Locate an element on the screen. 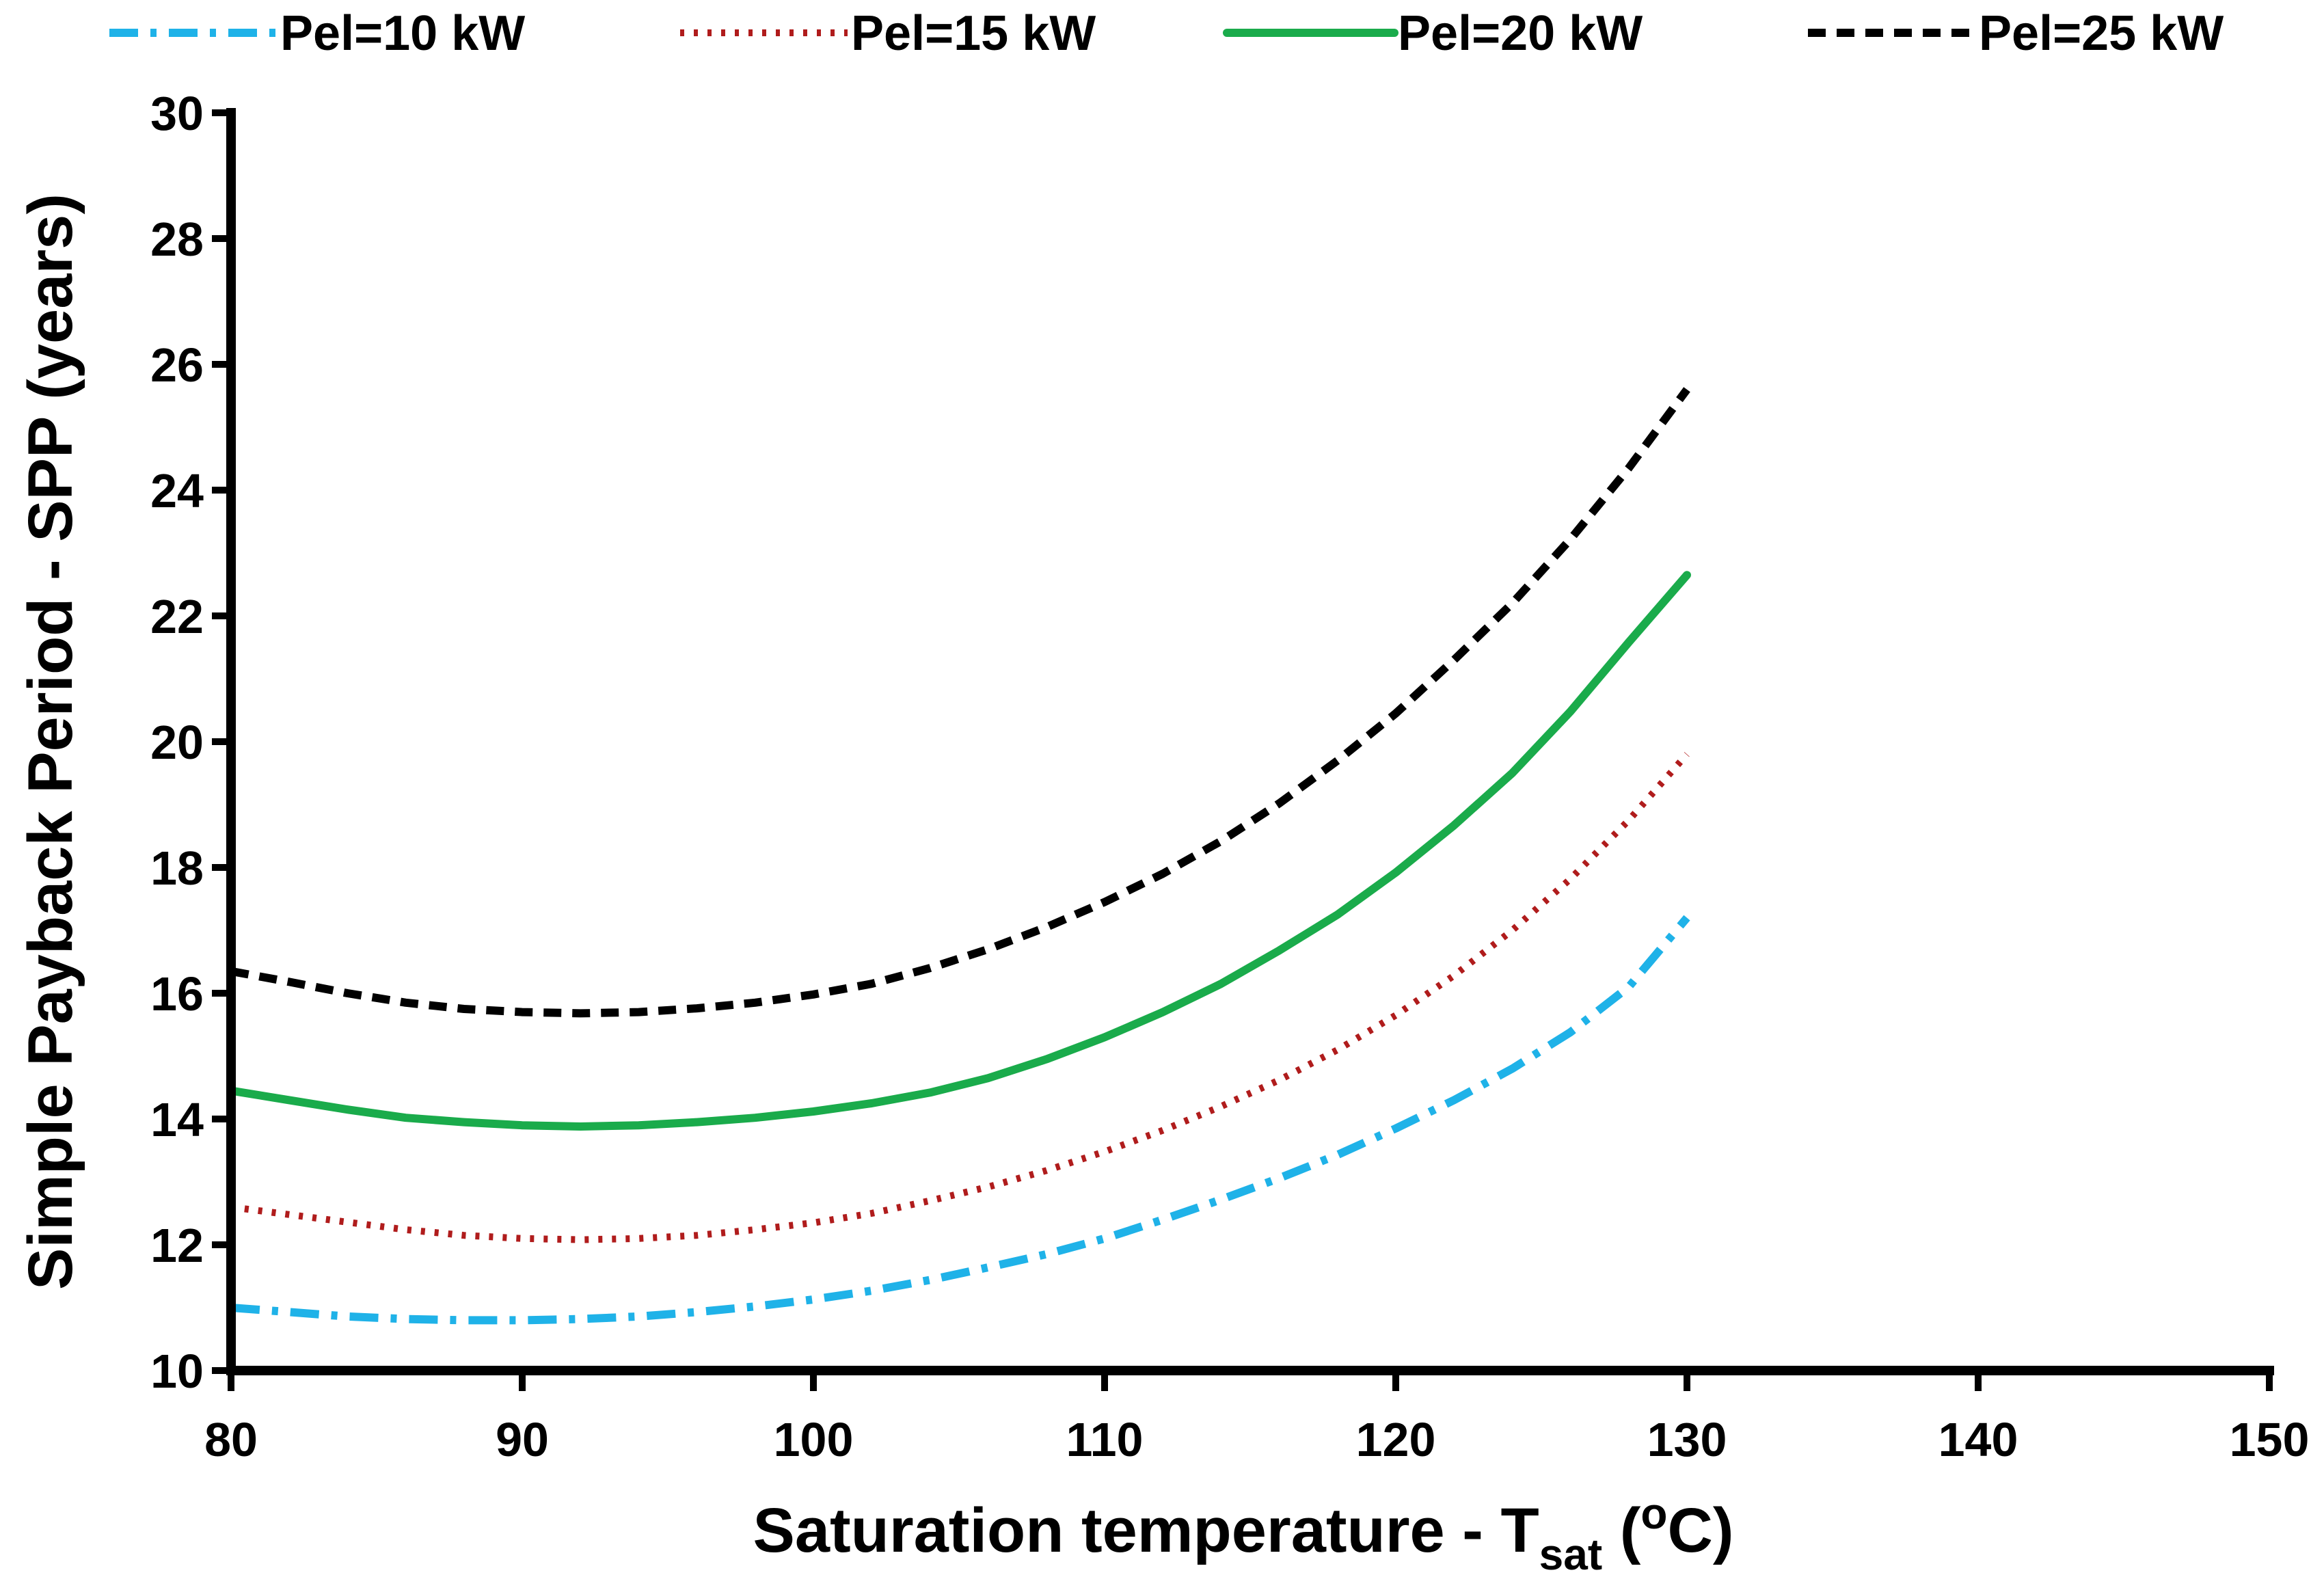 The width and height of the screenshot is (2324, 1577). x-ticks: 80 90 100 110 120 130 140 150 is located at coordinates (1256, 1418).